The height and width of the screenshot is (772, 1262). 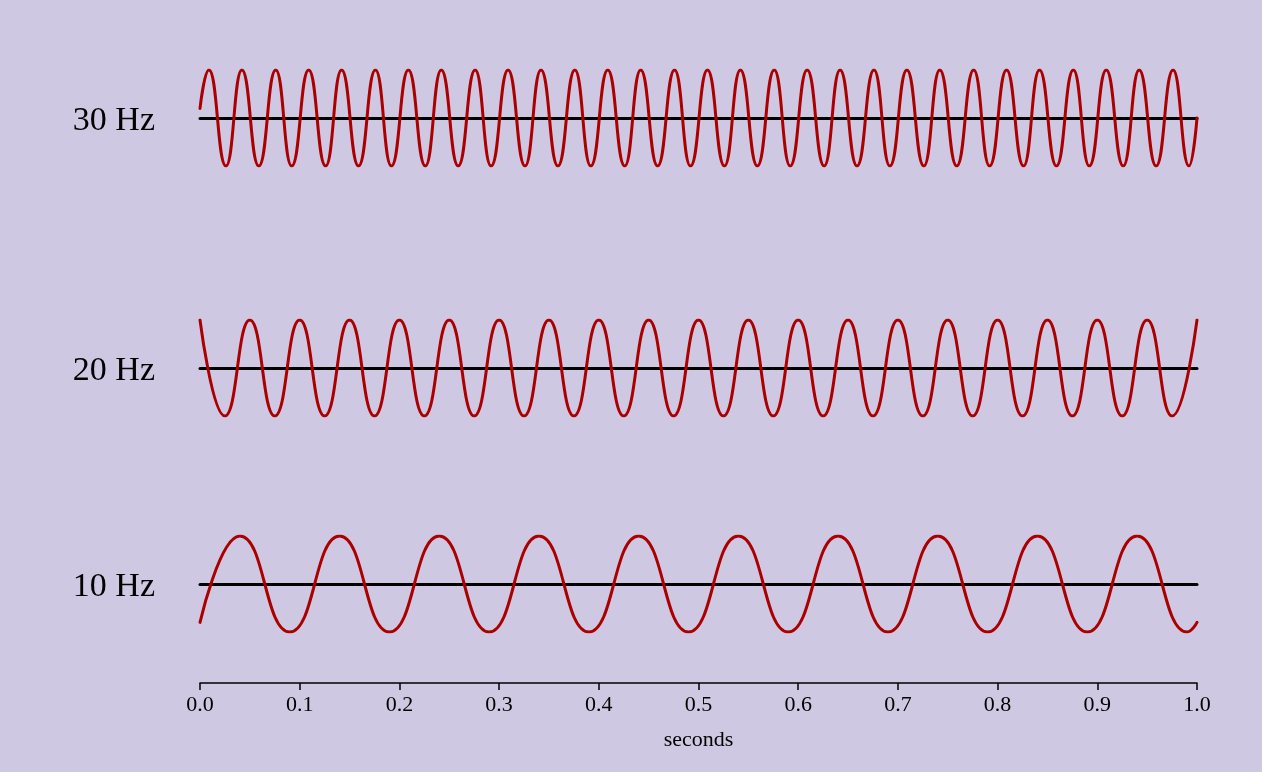 I want to click on x-tick-label: 0.0, so click(x=200, y=703).